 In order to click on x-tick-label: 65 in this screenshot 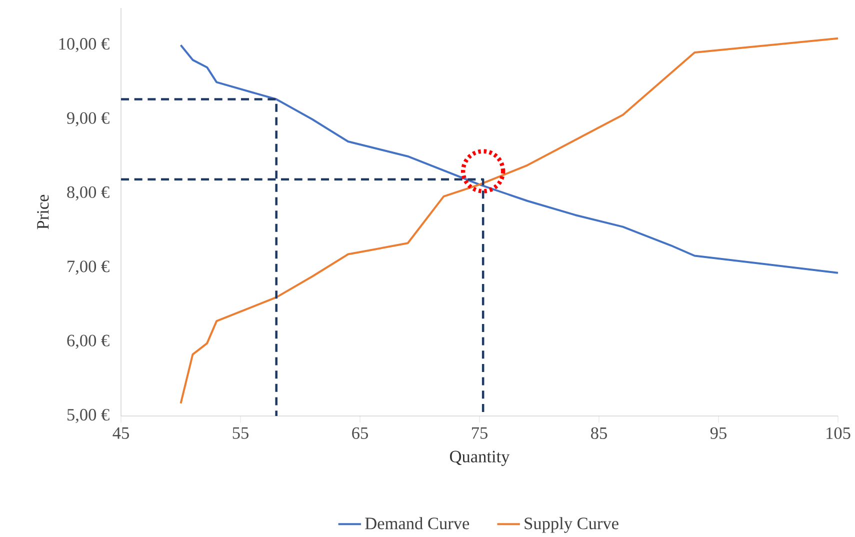, I will do `click(360, 433)`.